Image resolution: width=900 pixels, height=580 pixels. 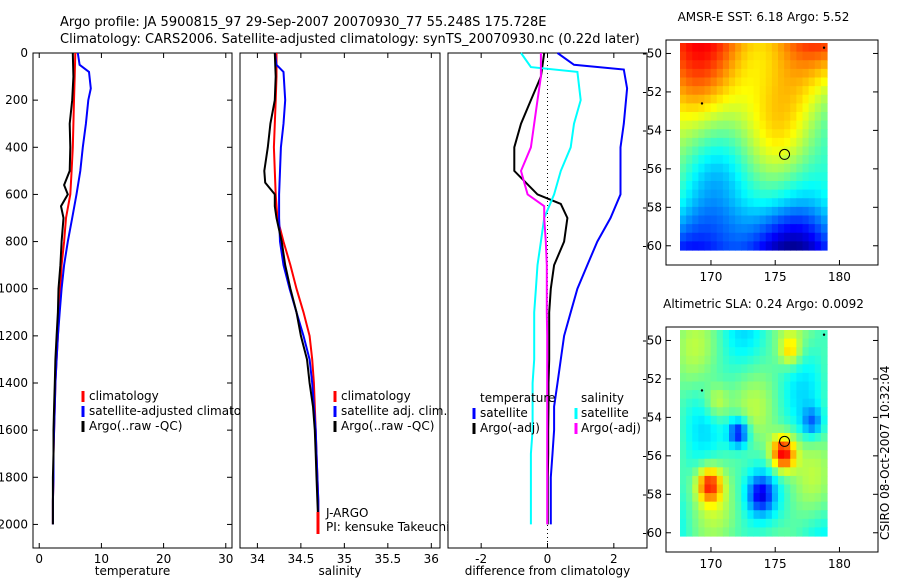 I want to click on x-tick-label: 0, so click(x=548, y=559).